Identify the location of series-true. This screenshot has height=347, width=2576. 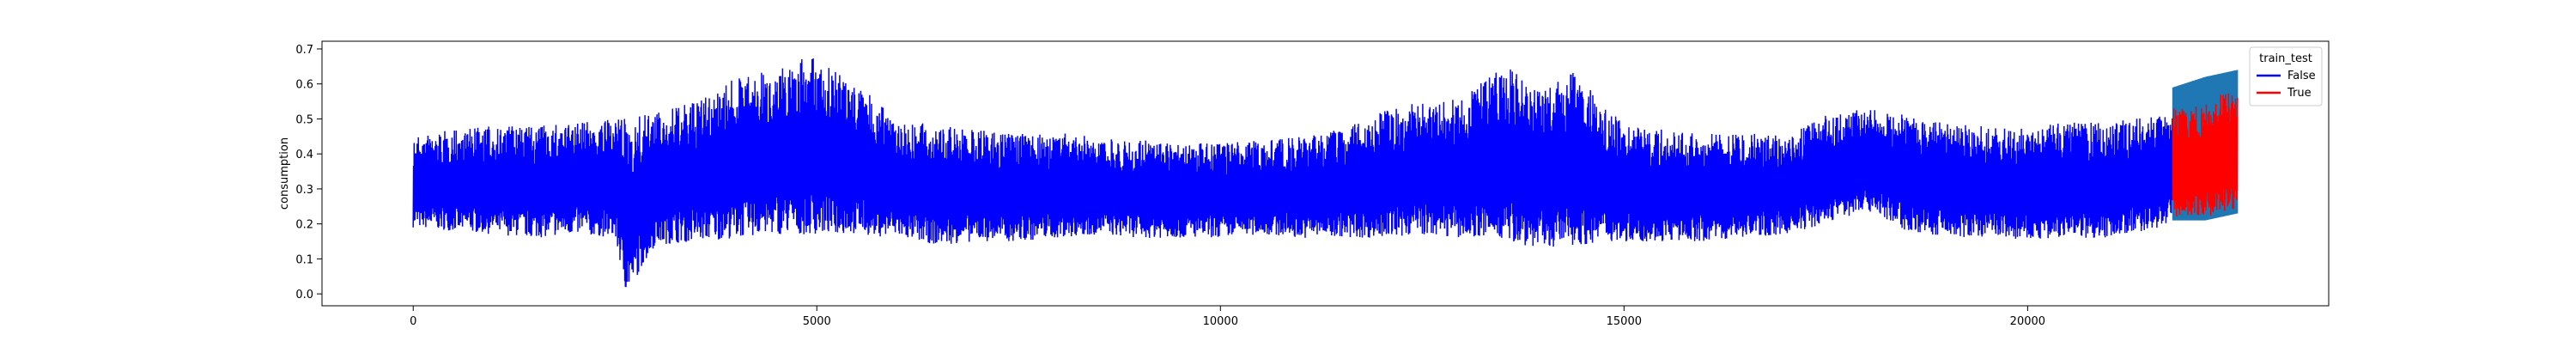
(2206, 145).